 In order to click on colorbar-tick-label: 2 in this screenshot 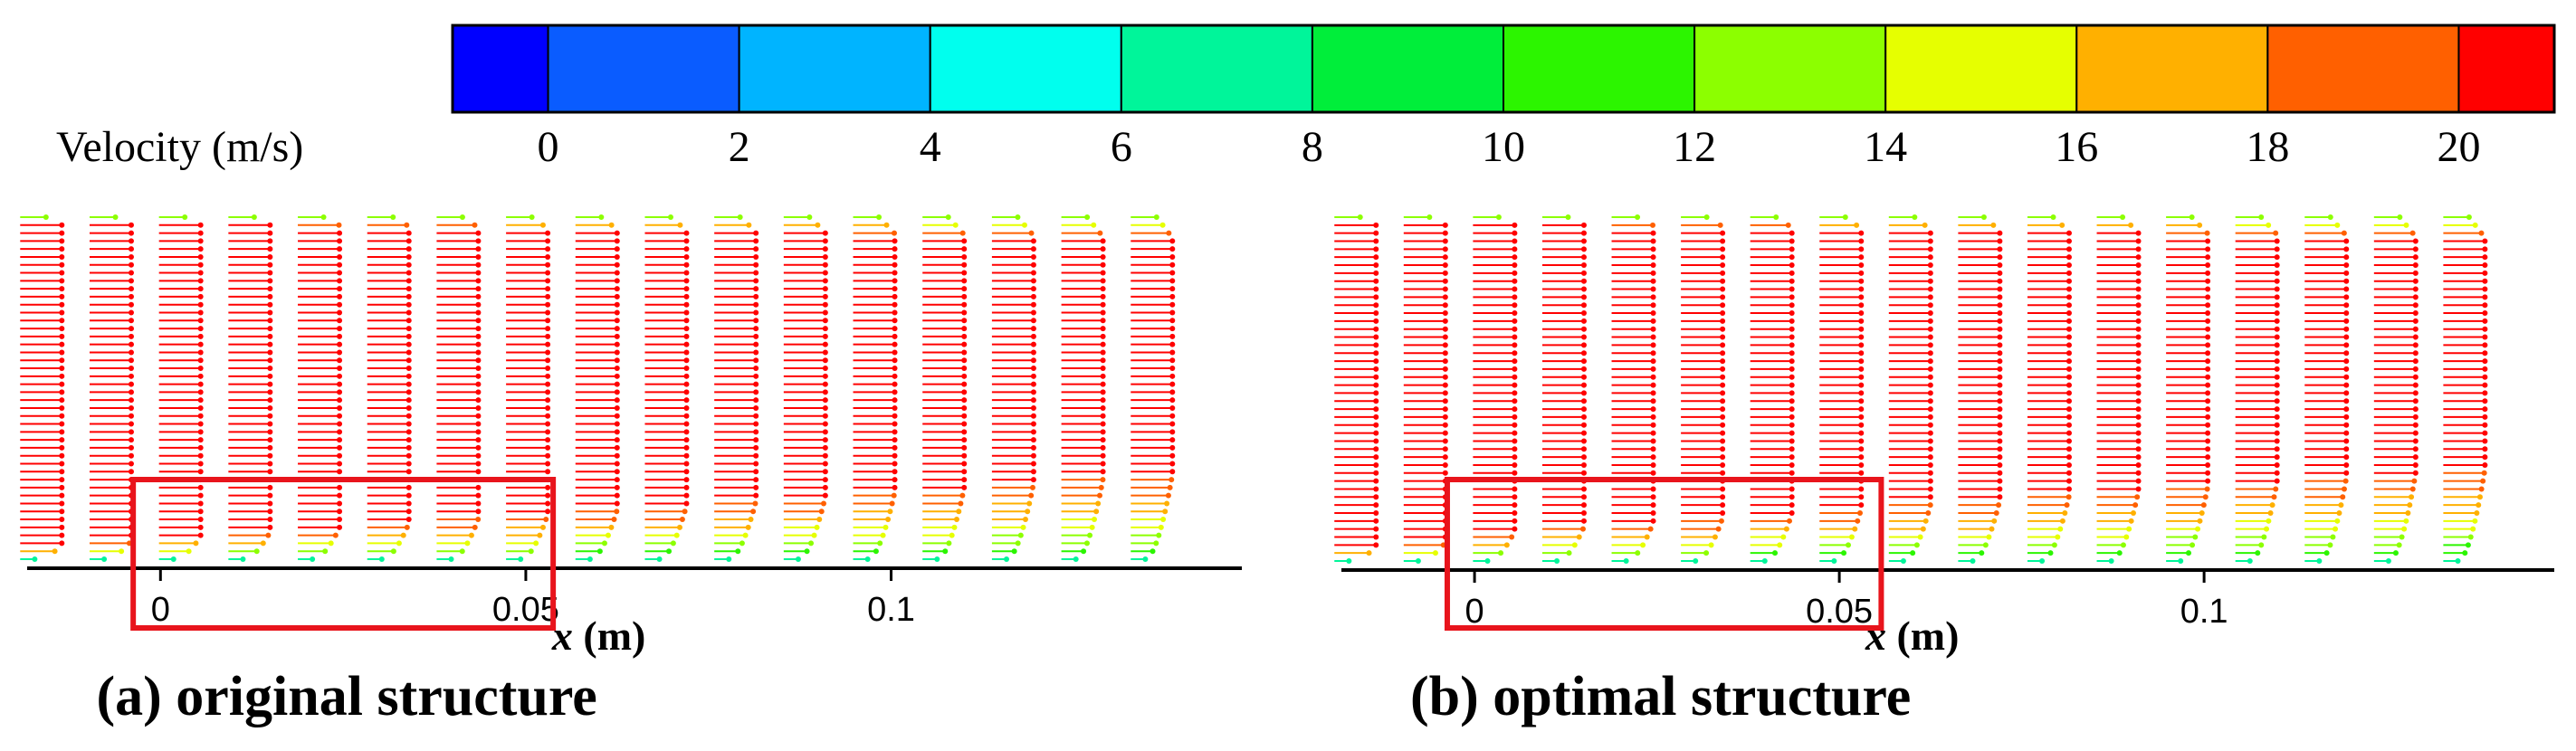, I will do `click(740, 147)`.